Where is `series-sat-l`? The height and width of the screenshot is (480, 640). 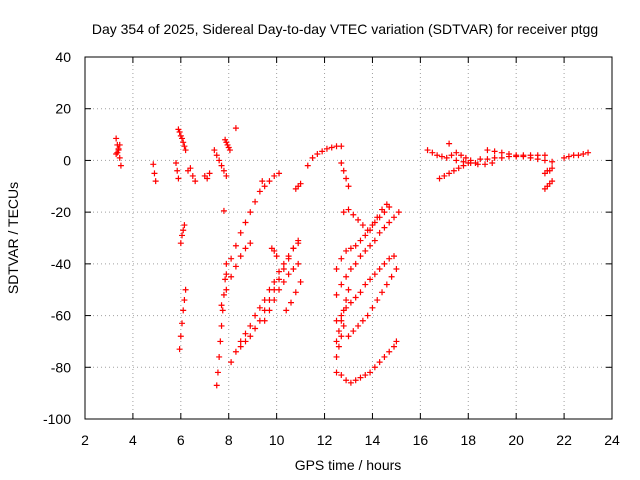
series-sat-l is located at coordinates (235, 128).